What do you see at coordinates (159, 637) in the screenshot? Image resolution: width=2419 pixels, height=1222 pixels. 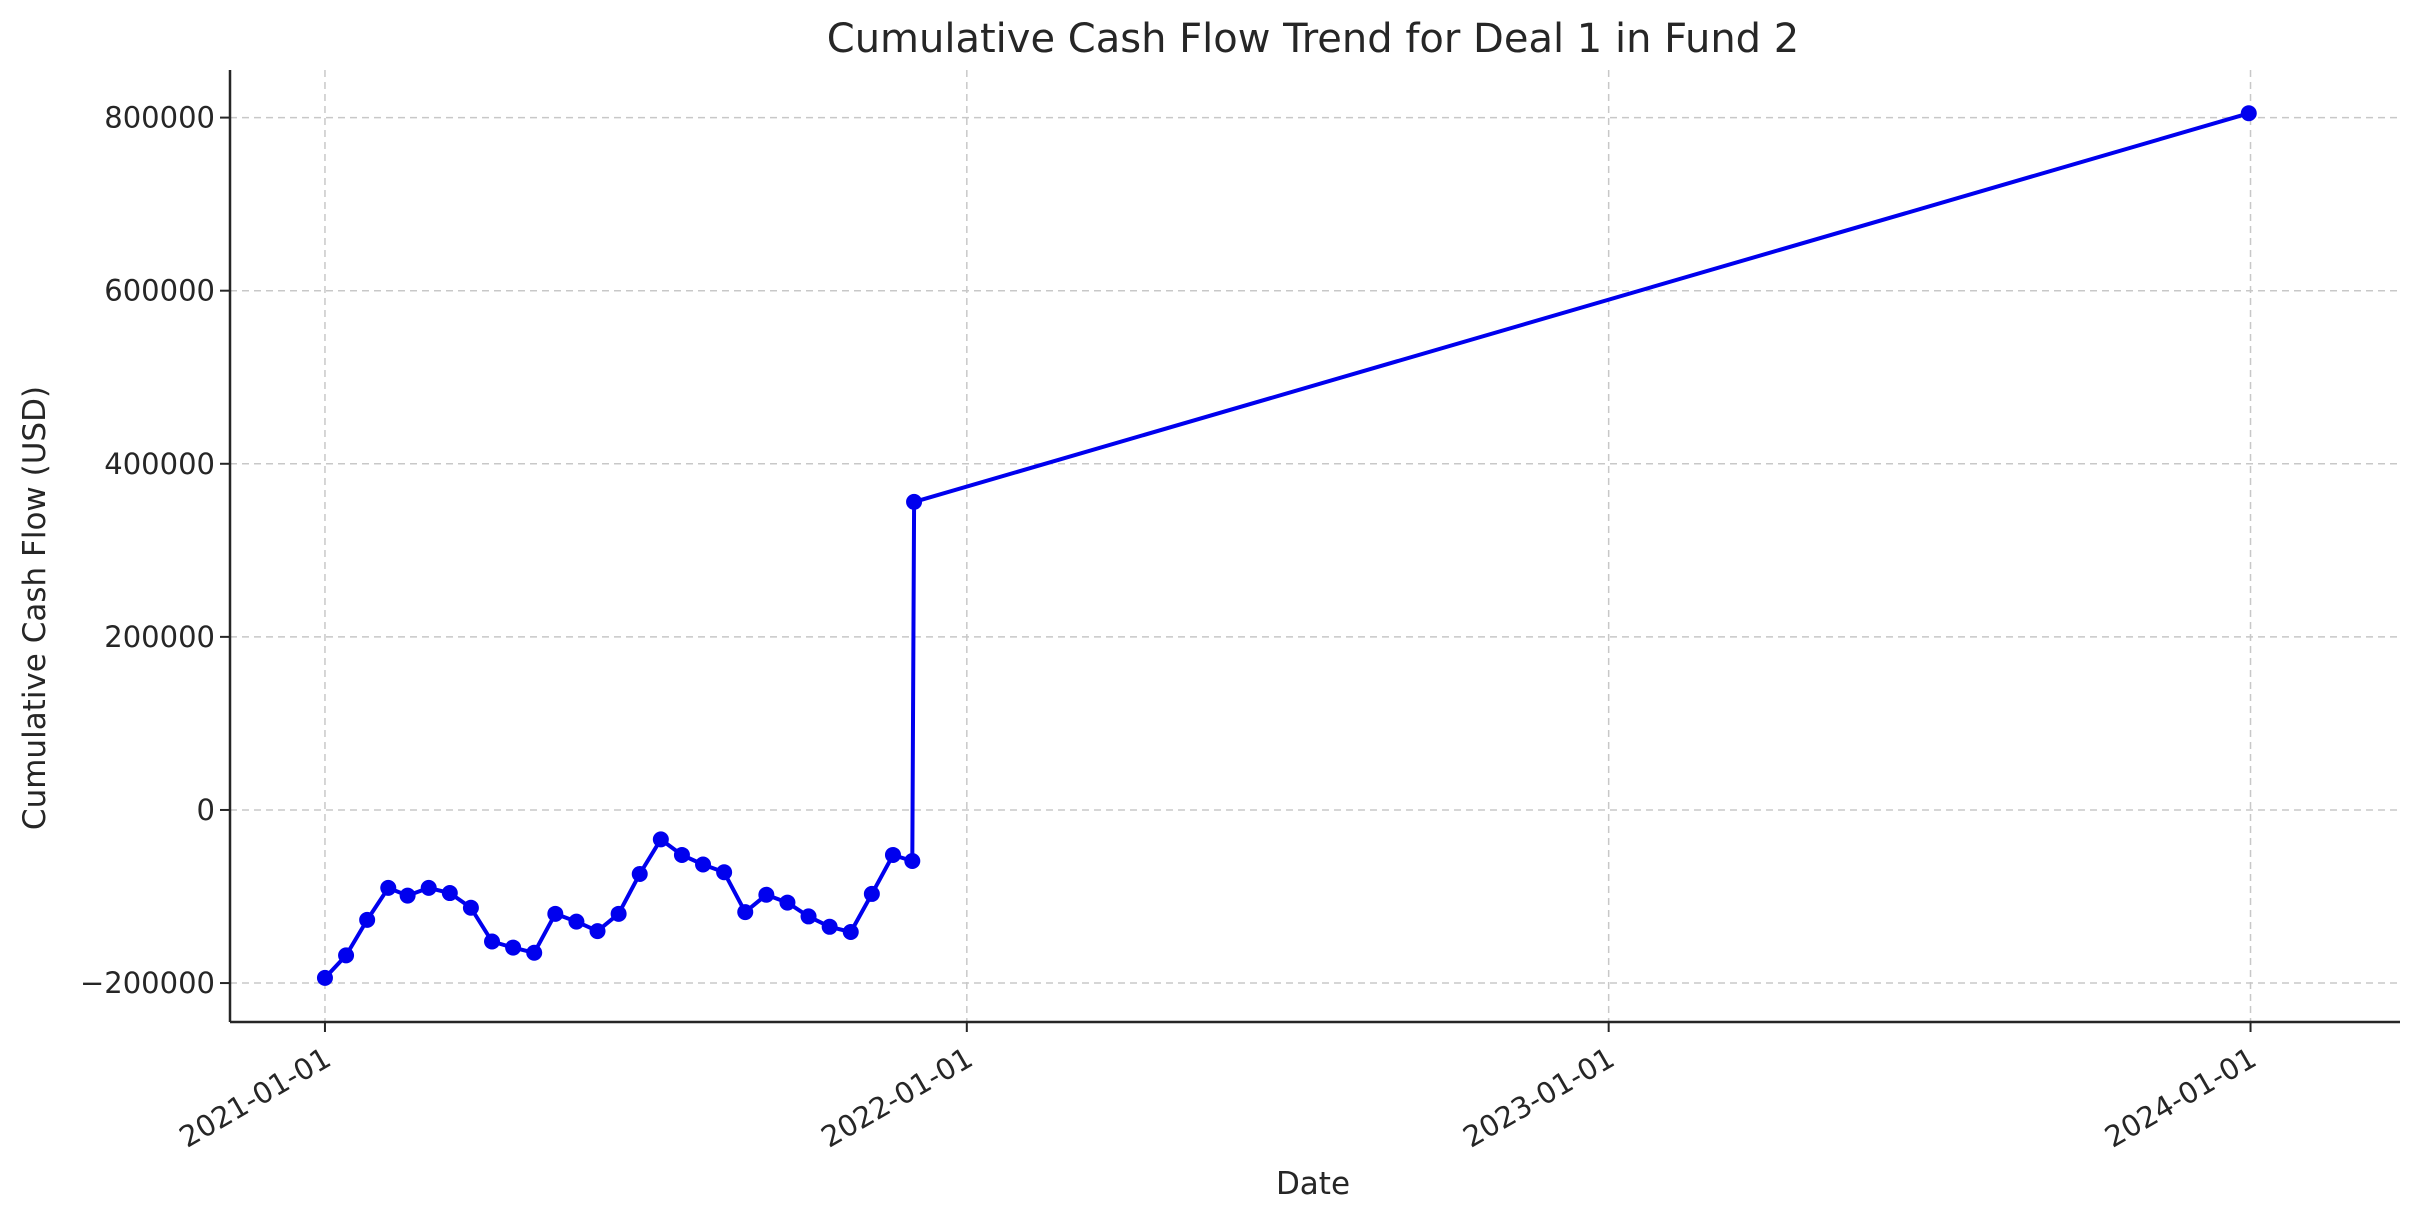 I see `y-tick-label: 200000` at bounding box center [159, 637].